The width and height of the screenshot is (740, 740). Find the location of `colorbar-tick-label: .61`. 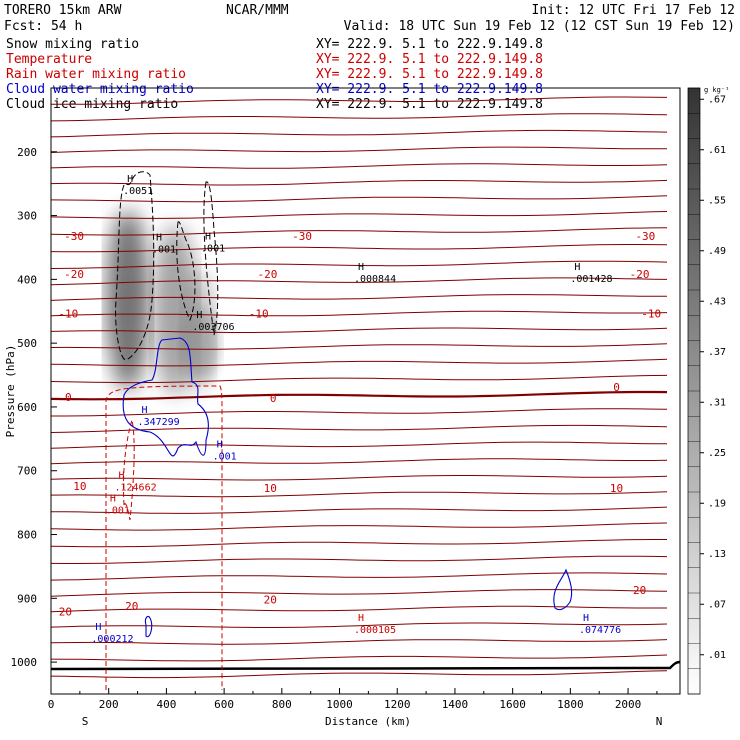

colorbar-tick-label: .61 is located at coordinates (717, 150).